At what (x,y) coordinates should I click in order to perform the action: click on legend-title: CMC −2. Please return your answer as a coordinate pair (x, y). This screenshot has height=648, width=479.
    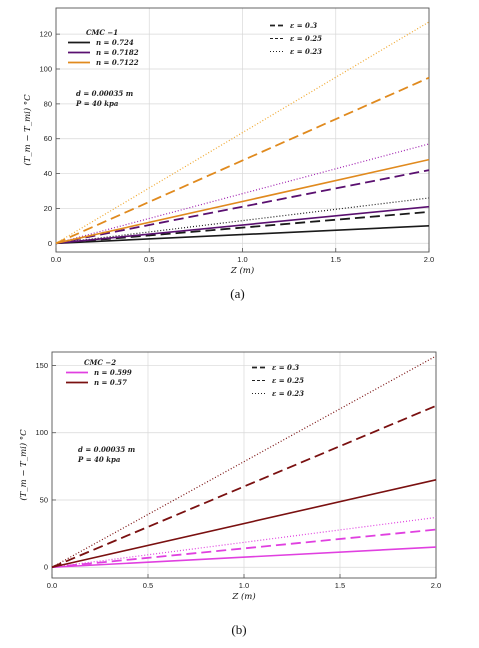
    Looking at the image, I should click on (100, 362).